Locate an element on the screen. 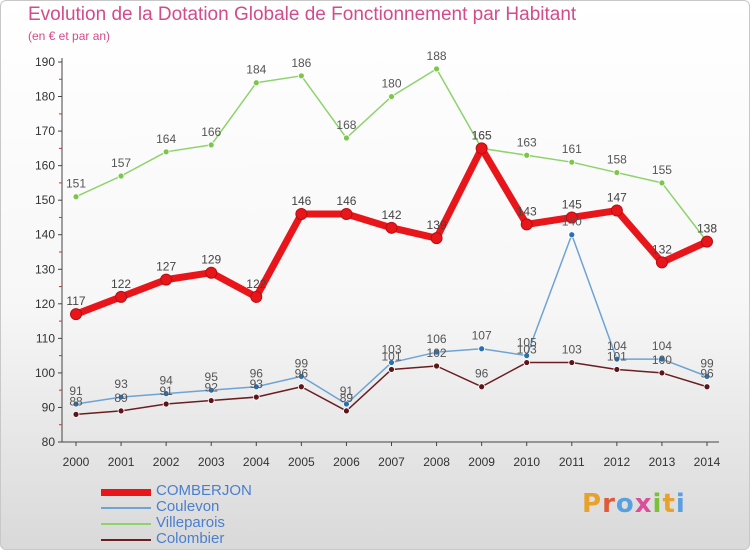 The image size is (750, 550). data-label: 102 is located at coordinates (437, 353).